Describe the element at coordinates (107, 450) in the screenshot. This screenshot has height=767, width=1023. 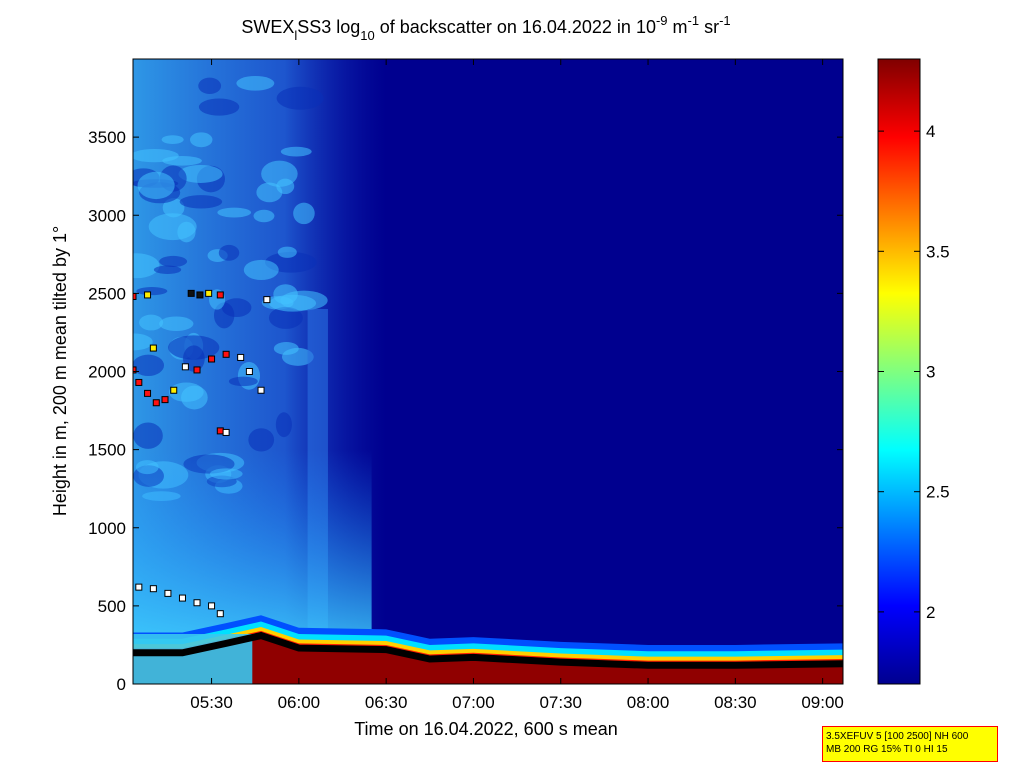
I see `y-tick-label: 1500` at that location.